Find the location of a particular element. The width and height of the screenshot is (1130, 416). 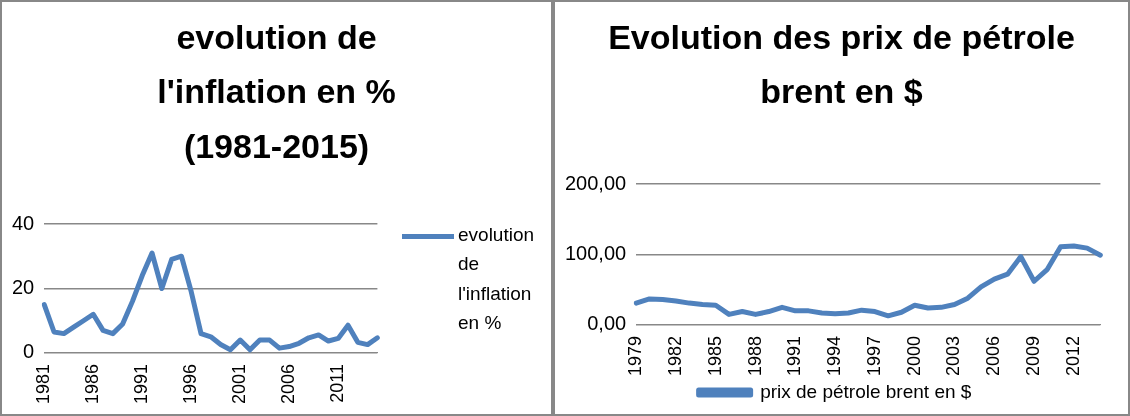

x-tick-label: 2000 is located at coordinates (913, 355).